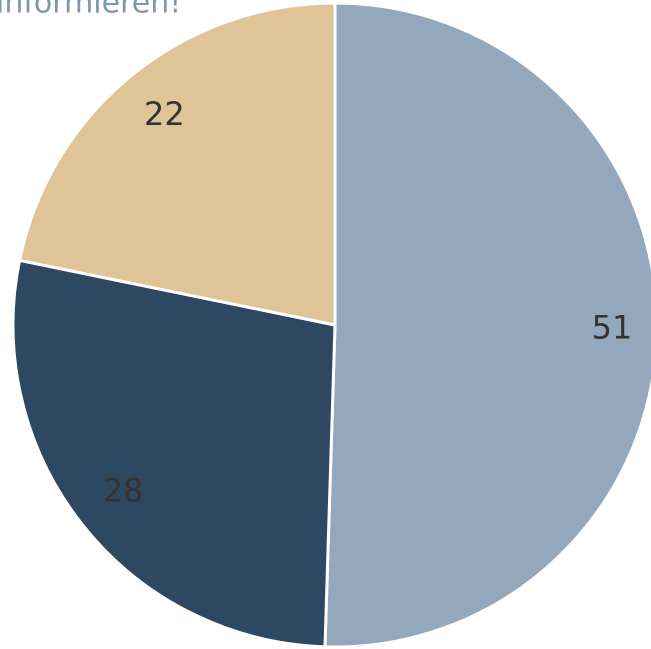  Describe the element at coordinates (90, 10) in the screenshot. I see `chart-title: informieren!` at that location.